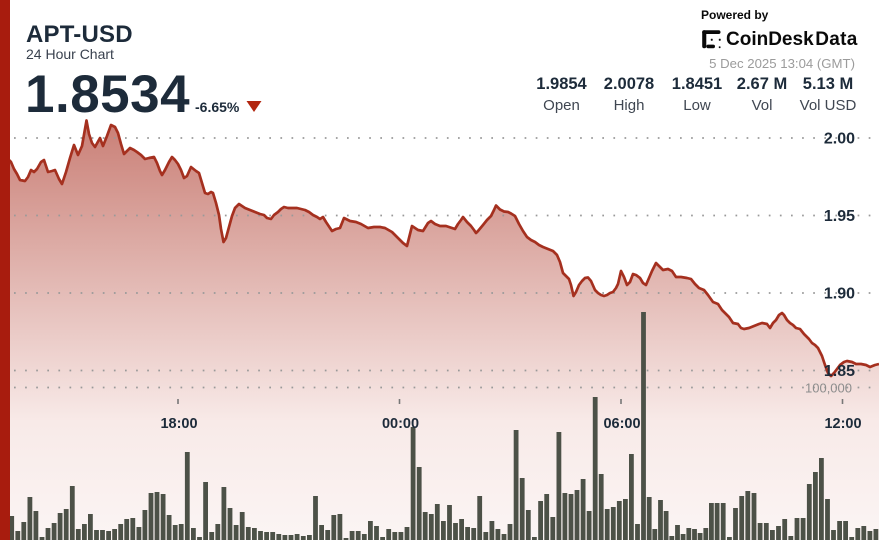 This screenshot has width=879, height=540. I want to click on svg-text: 1.85, so click(839, 371).